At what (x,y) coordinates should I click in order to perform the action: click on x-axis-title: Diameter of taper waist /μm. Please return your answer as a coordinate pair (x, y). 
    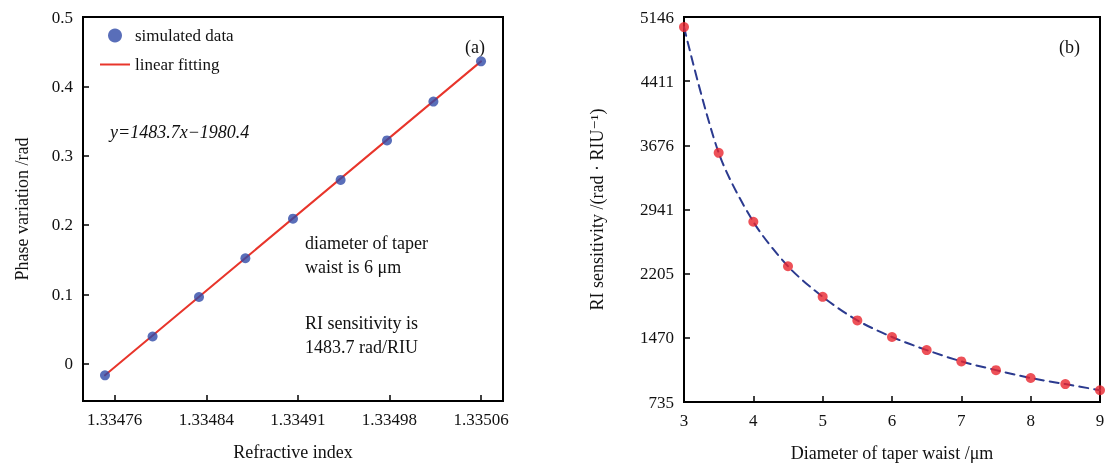
    Looking at the image, I should click on (892, 453).